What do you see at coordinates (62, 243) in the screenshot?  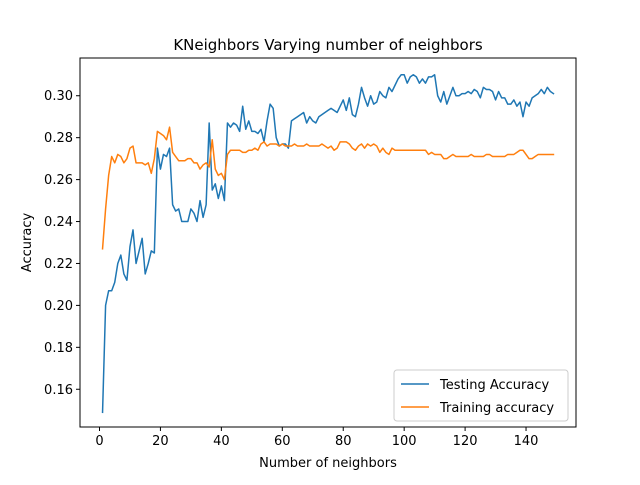 I see `y-axis-ticks: 0.16 0.18 0.20 0.22 0.24 0.26 0.28 0.30` at bounding box center [62, 243].